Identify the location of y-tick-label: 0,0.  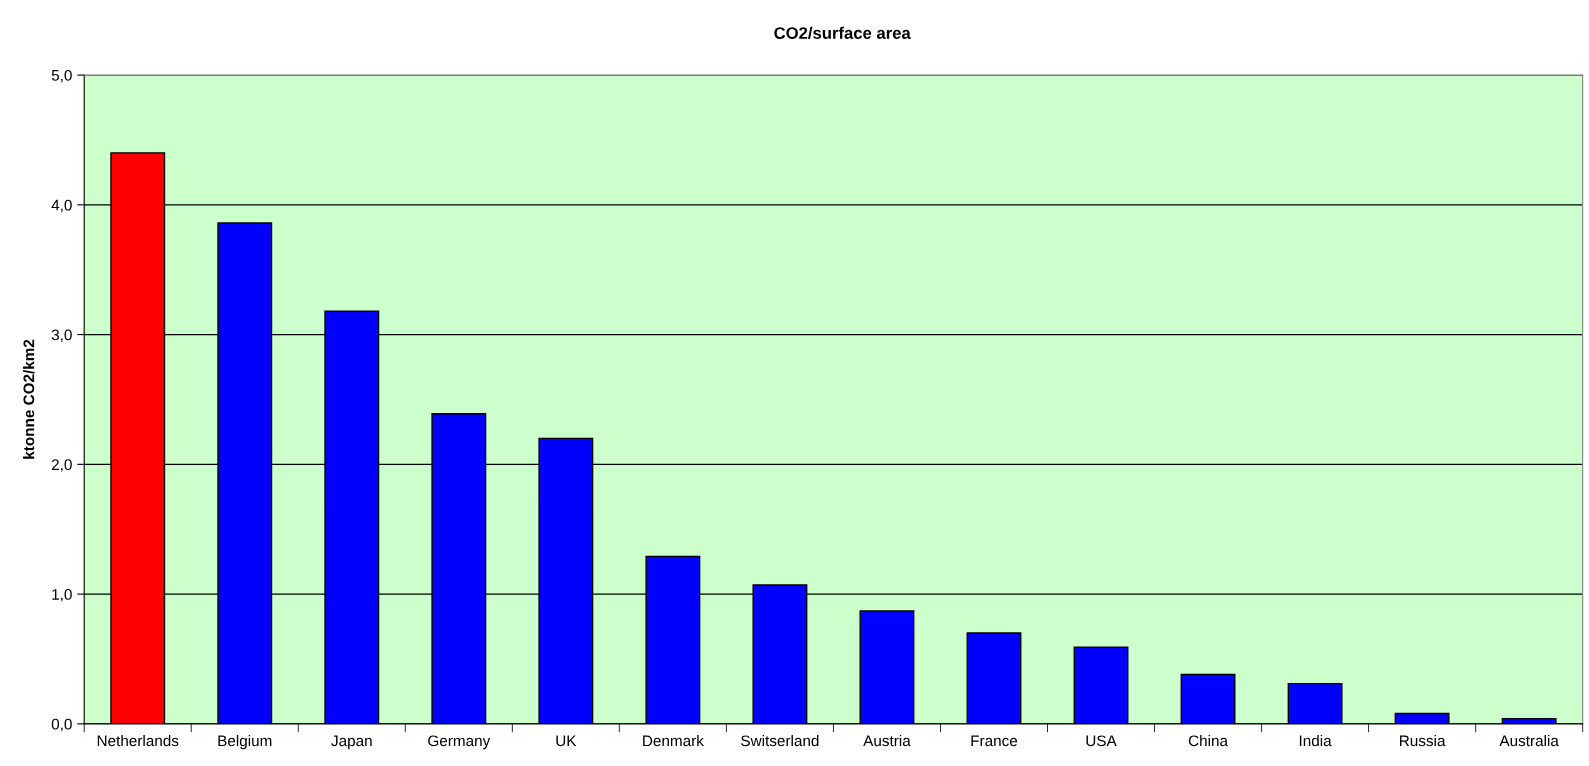
(61, 725).